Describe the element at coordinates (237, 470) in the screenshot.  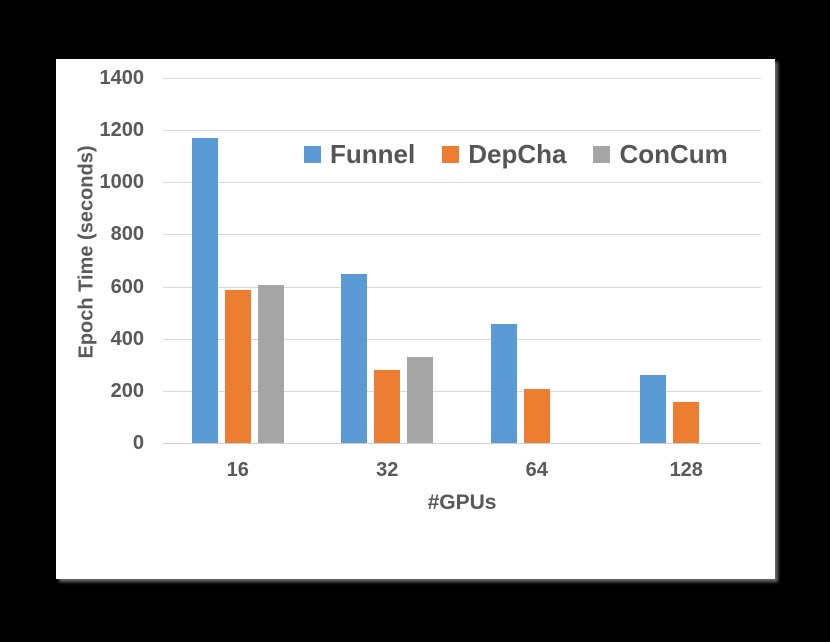
I see `category-label-16: 16` at that location.